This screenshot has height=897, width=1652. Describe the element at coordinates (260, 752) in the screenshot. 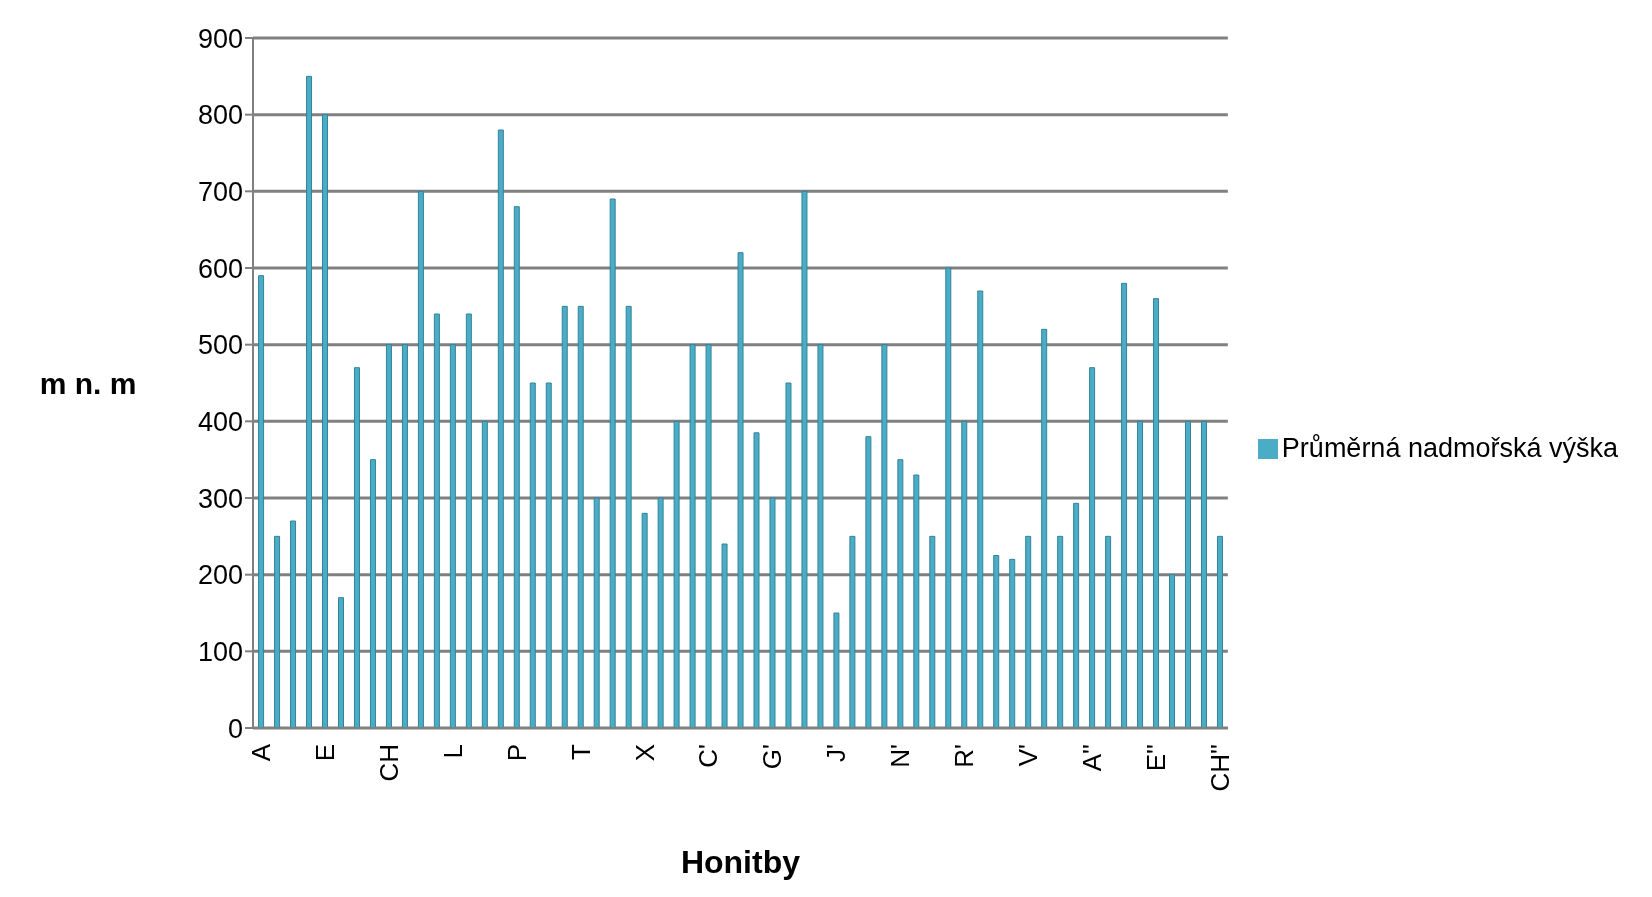

I see `x-tick-label: A` at that location.